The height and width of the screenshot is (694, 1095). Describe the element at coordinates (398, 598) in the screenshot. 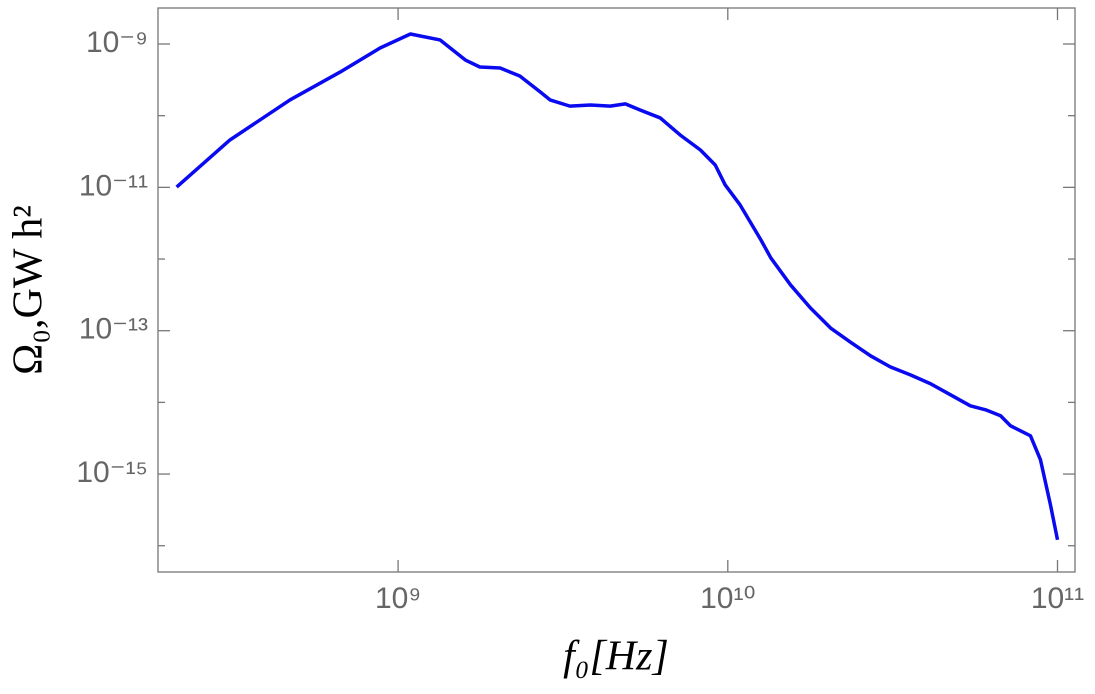

I see `x-tick-label: 10⁹` at that location.